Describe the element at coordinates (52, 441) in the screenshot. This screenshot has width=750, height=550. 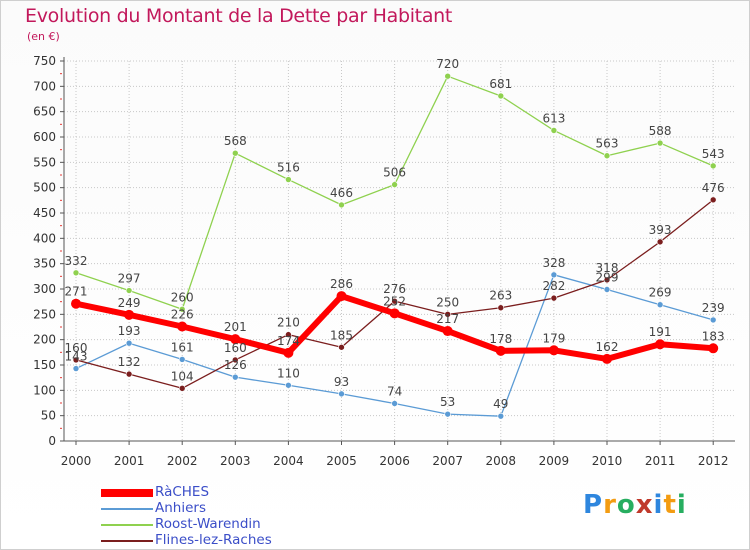
I see `y-tick-label: 0` at that location.